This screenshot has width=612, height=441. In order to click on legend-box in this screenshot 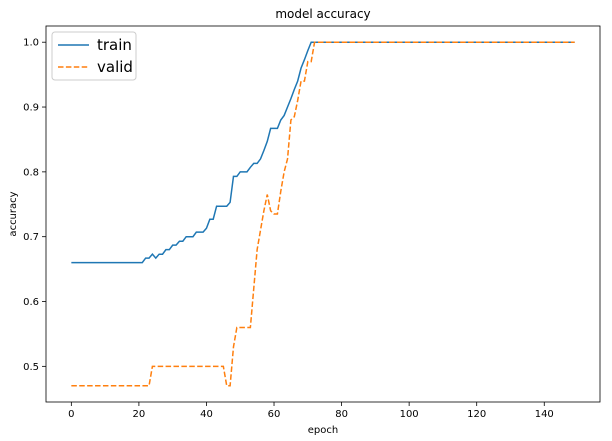, I will do `click(94, 56)`.